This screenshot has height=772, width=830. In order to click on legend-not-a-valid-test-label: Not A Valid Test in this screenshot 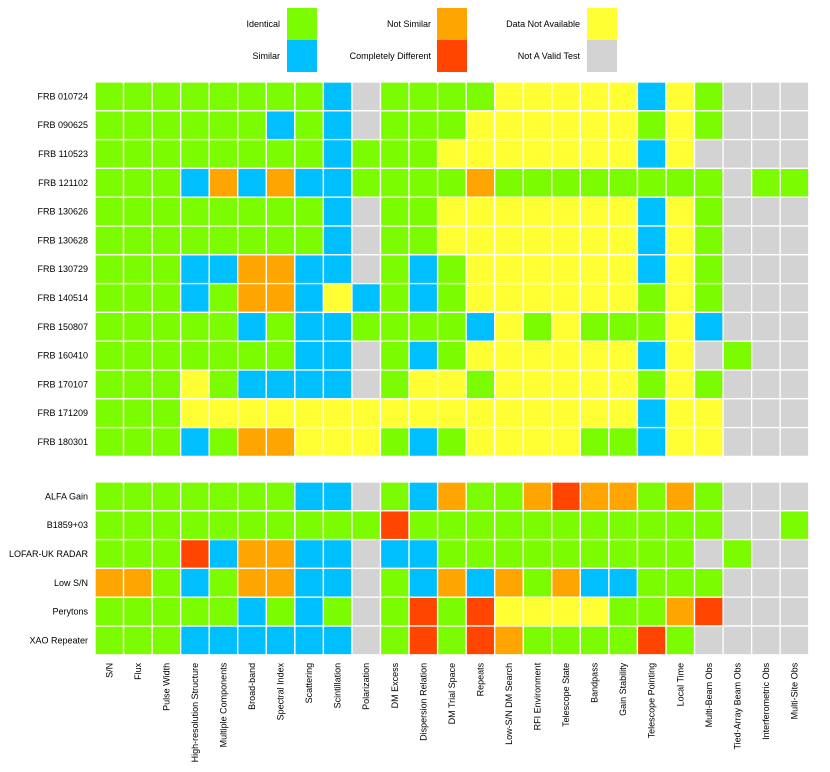, I will do `click(549, 56)`.